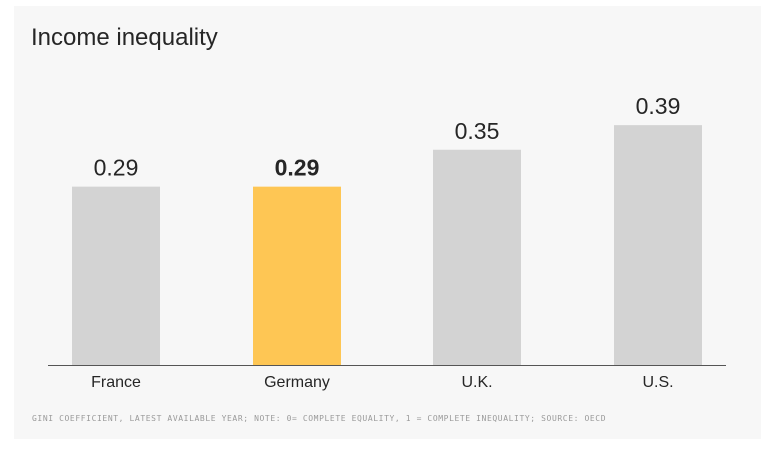  Describe the element at coordinates (657, 382) in the screenshot. I see `category-label-u-s: U.S.` at that location.